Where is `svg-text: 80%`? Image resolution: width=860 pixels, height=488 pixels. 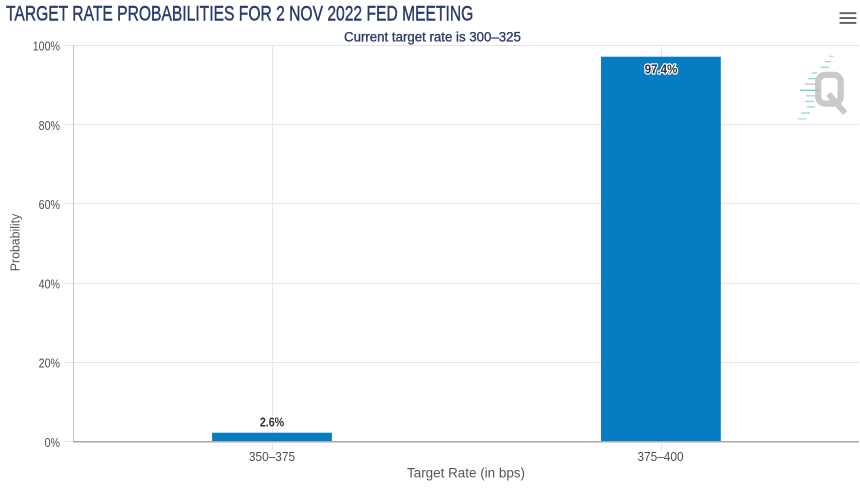 svg-text: 80% is located at coordinates (50, 125).